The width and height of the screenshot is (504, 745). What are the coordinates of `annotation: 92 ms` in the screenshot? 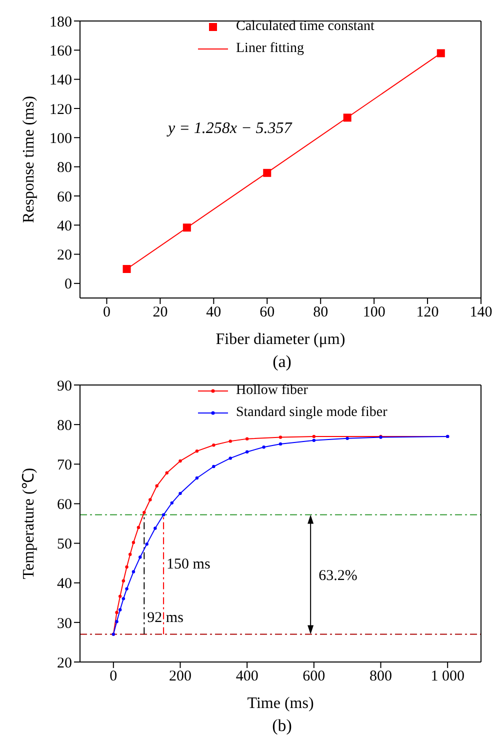 It's located at (165, 618).